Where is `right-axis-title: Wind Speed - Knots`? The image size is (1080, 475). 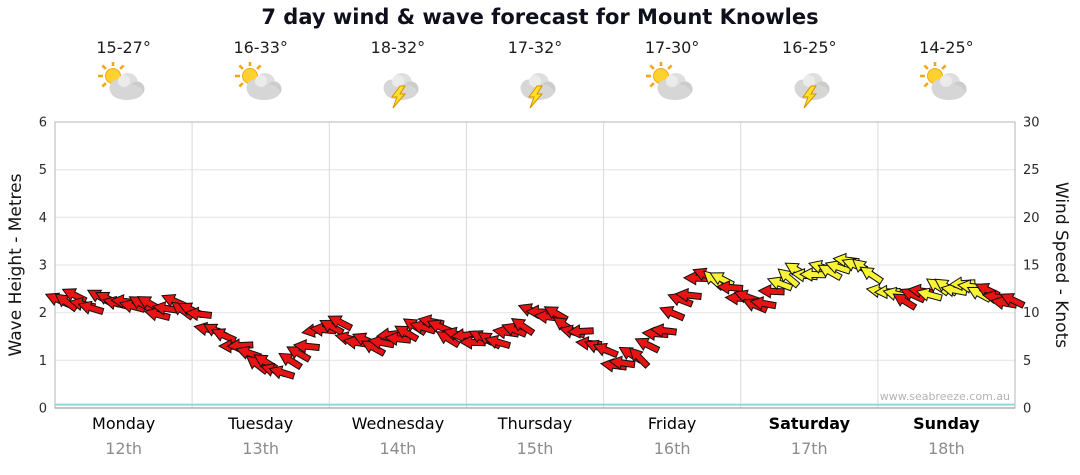
right-axis-title: Wind Speed - Knots is located at coordinates (1061, 265).